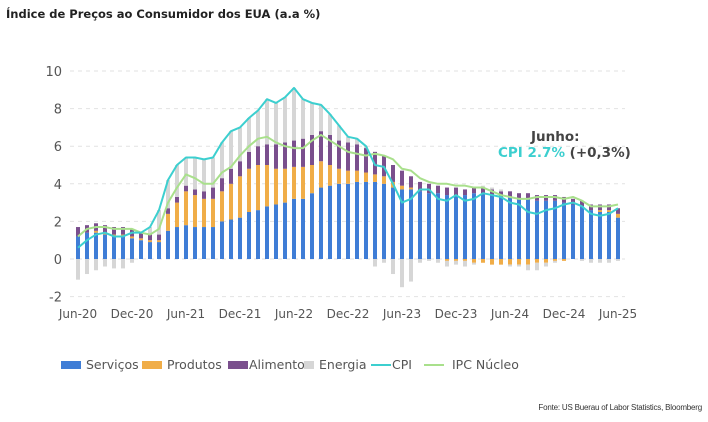 The height and width of the screenshot is (422, 708). Describe the element at coordinates (55, 298) in the screenshot. I see `y-tick-label: -2` at that location.